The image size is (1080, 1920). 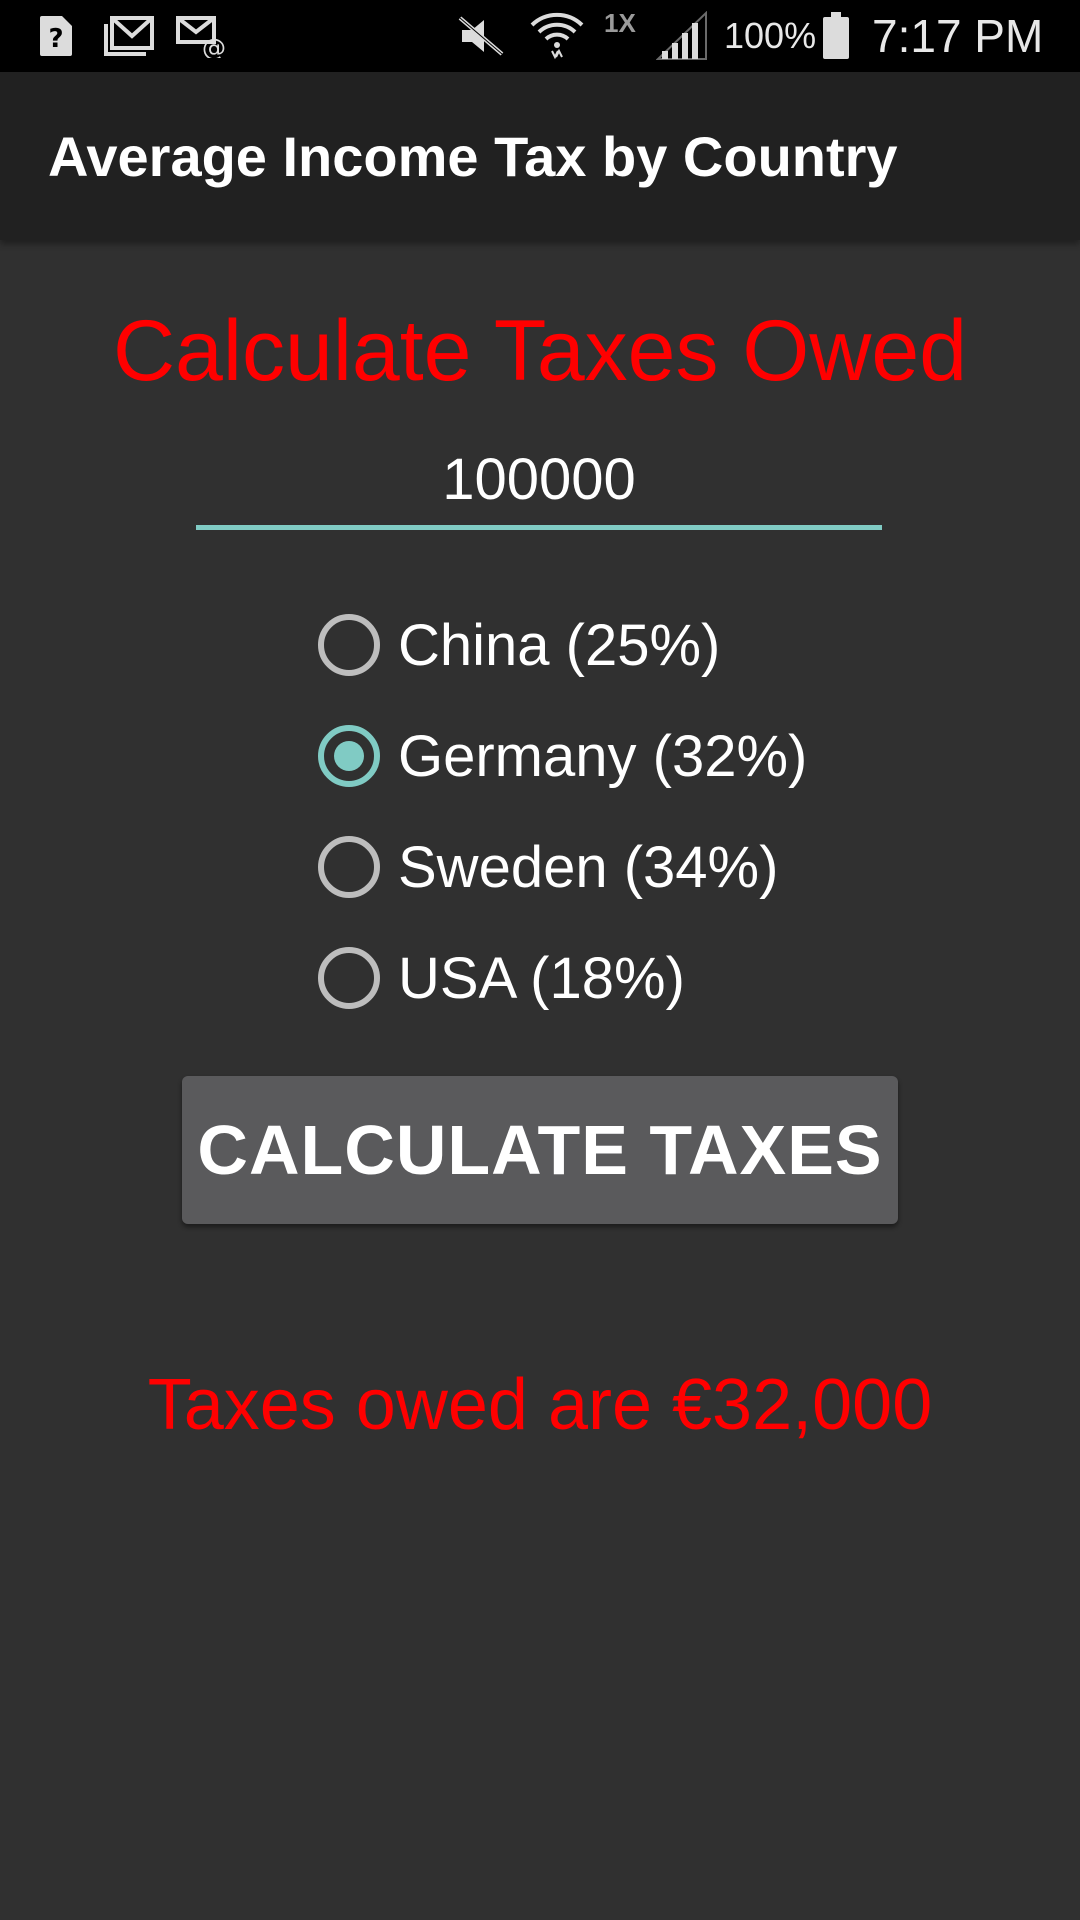 What do you see at coordinates (836, 36) in the screenshot?
I see `battery-icon` at bounding box center [836, 36].